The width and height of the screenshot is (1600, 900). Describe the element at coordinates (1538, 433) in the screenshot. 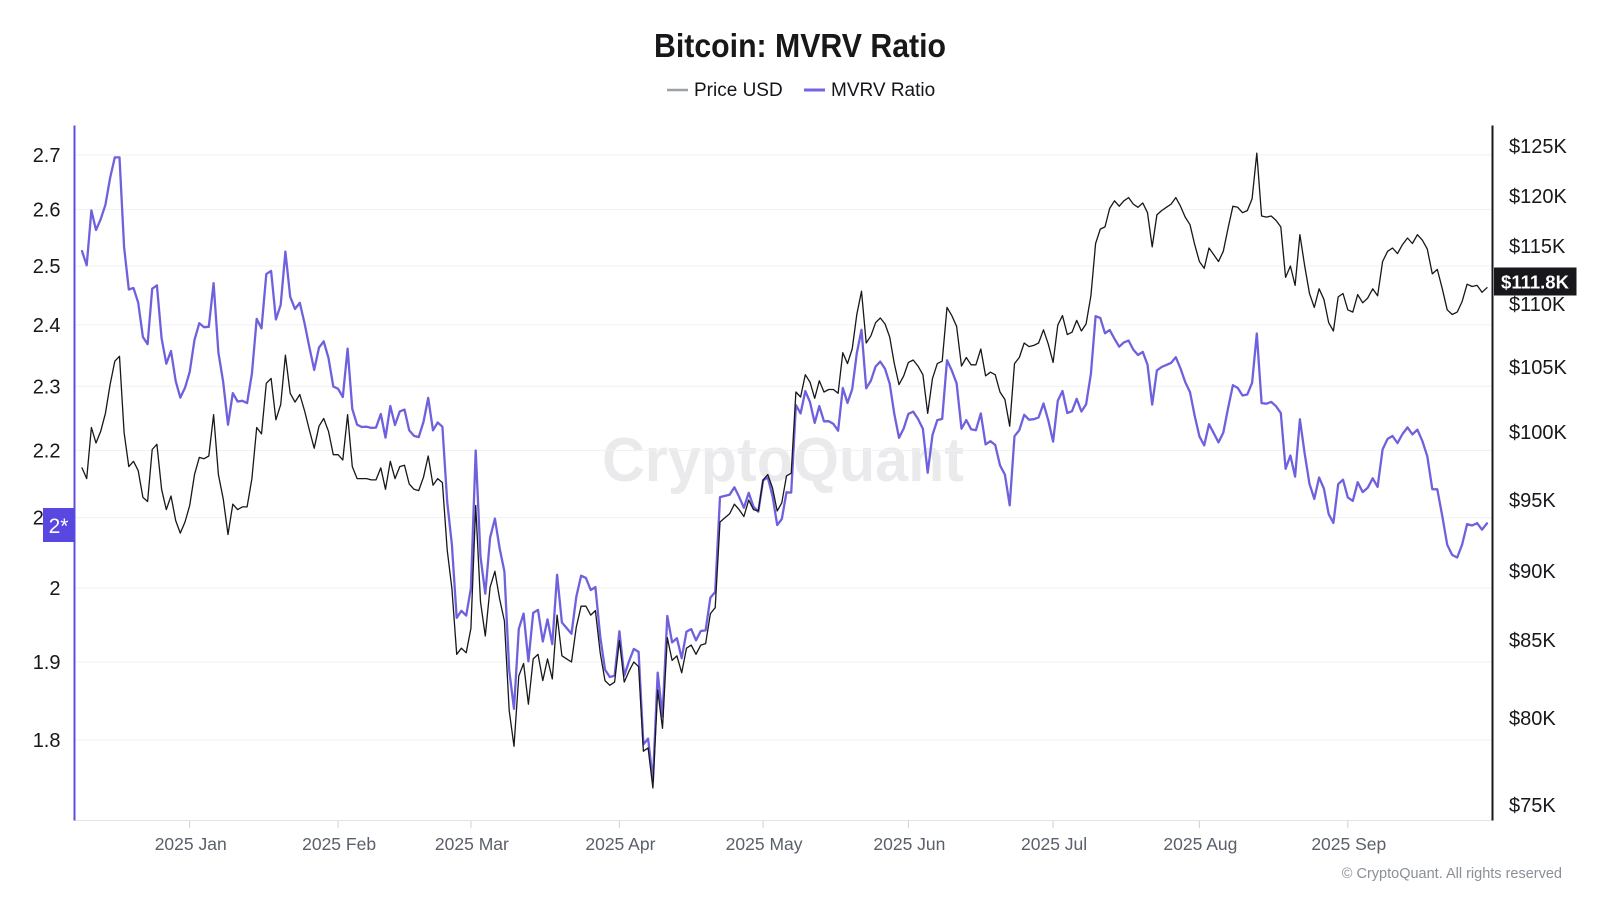

I see `svg-text: $100K` at that location.